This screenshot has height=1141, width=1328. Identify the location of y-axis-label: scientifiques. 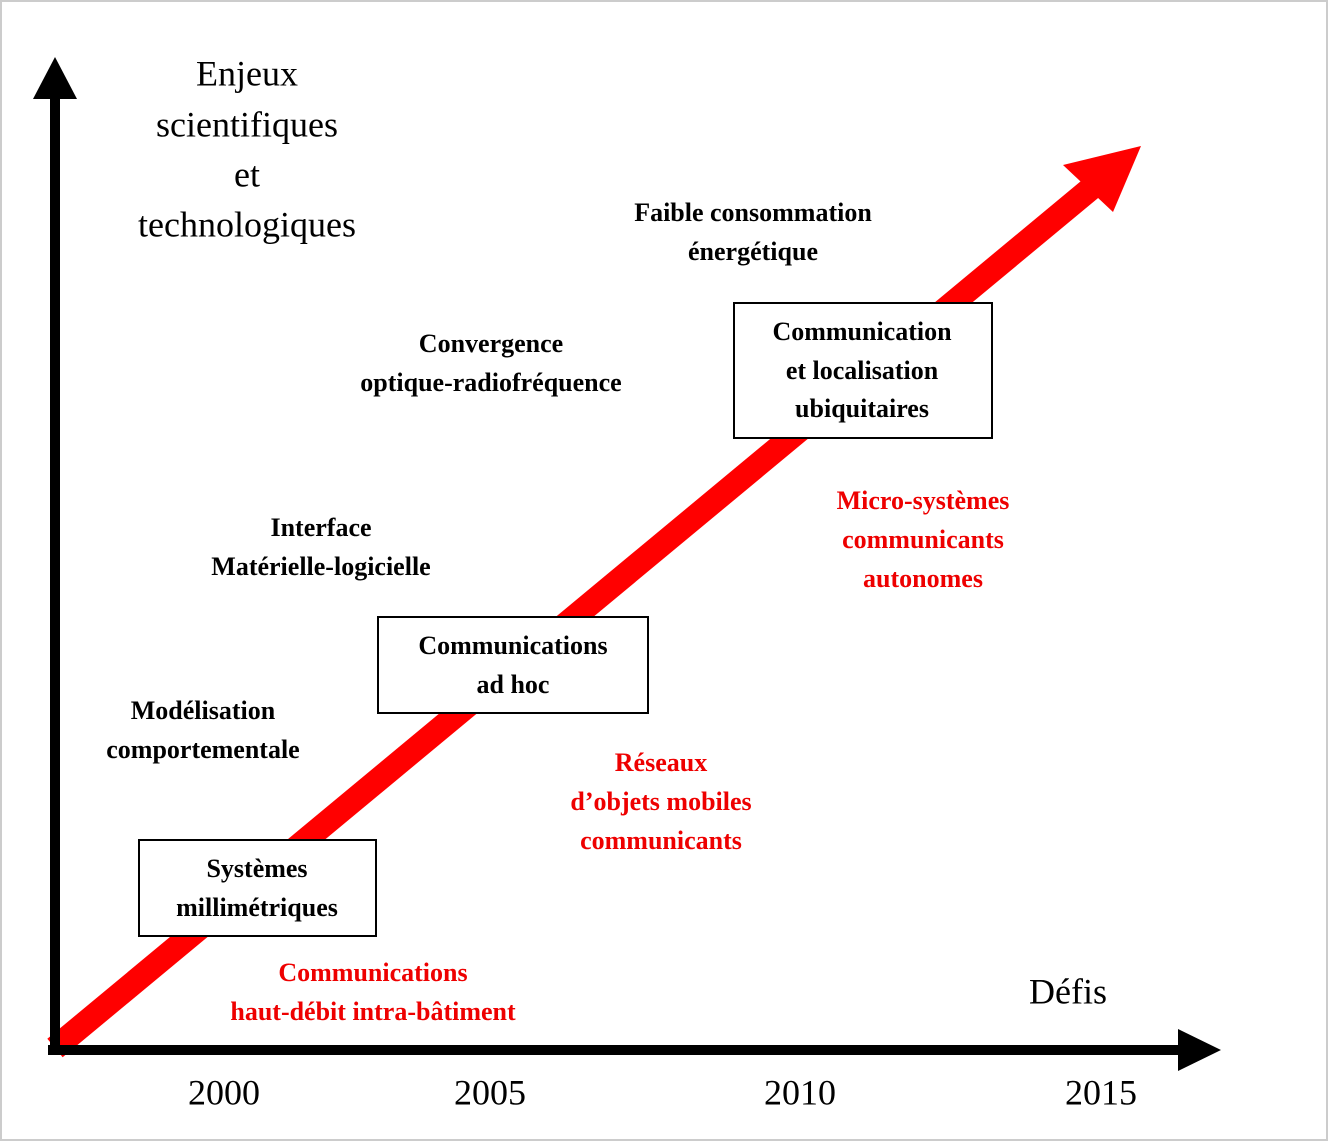
(247, 124).